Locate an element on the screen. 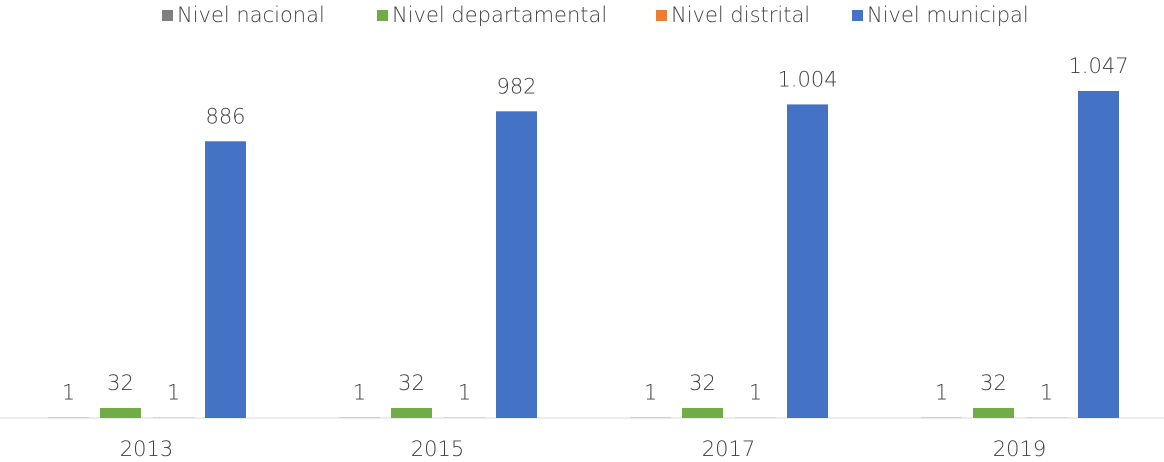  x-tick-label: 2015 is located at coordinates (437, 449).